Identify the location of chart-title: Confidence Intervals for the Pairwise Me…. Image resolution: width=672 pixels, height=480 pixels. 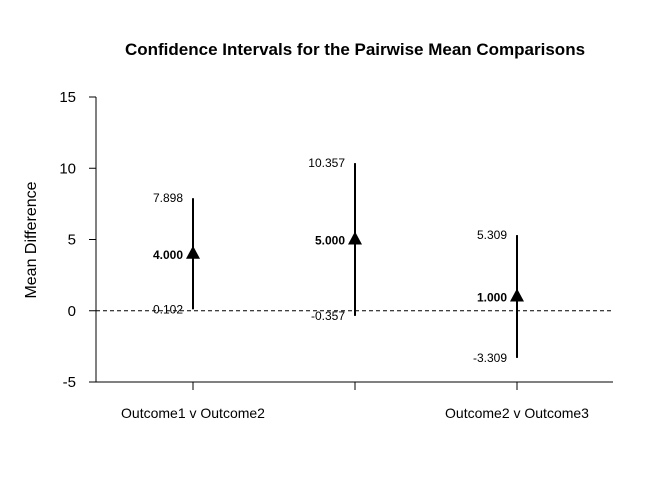
(355, 49).